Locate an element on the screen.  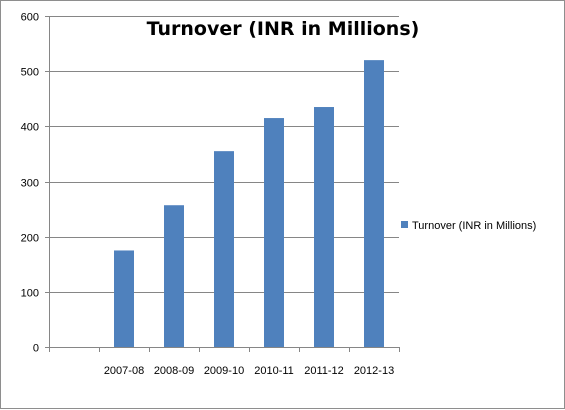
y-tick-label: 400 is located at coordinates (30, 128).